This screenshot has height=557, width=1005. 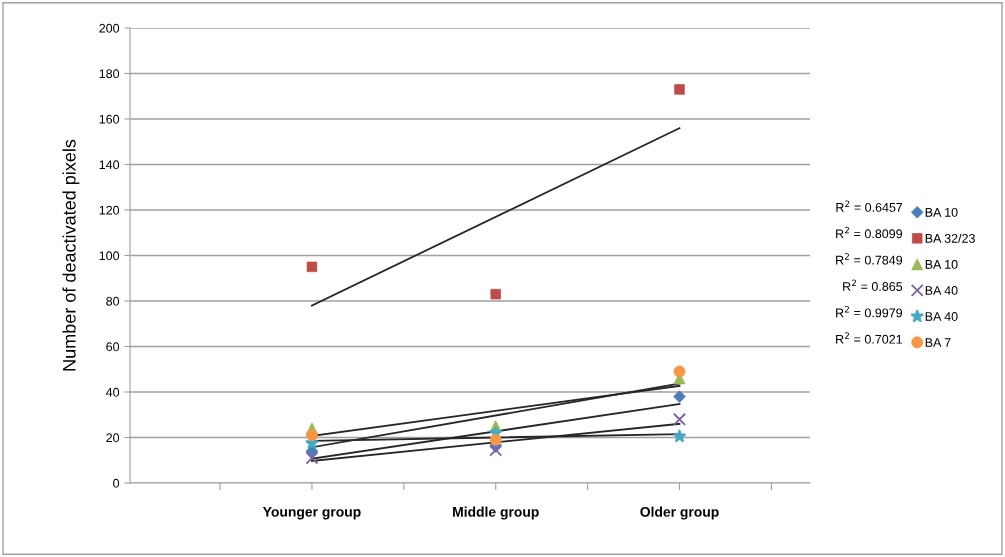 What do you see at coordinates (113, 301) in the screenshot?
I see `y-tick-label: 80` at bounding box center [113, 301].